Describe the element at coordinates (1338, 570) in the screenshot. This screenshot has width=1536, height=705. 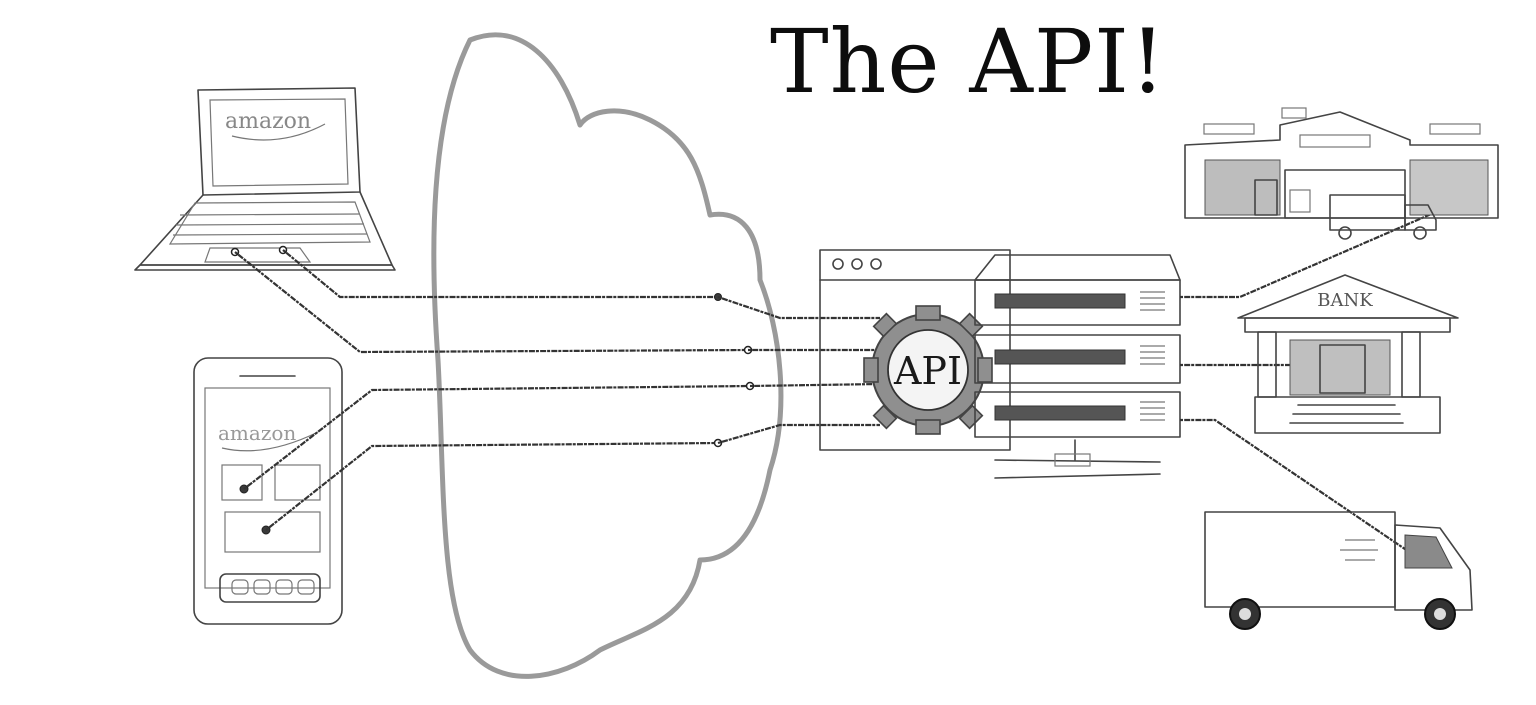
I see `delivery-truck` at that location.